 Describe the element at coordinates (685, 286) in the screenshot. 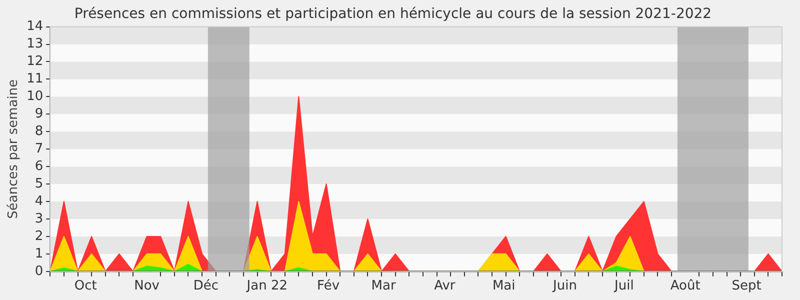

I see `x-tick-label: Août` at that location.